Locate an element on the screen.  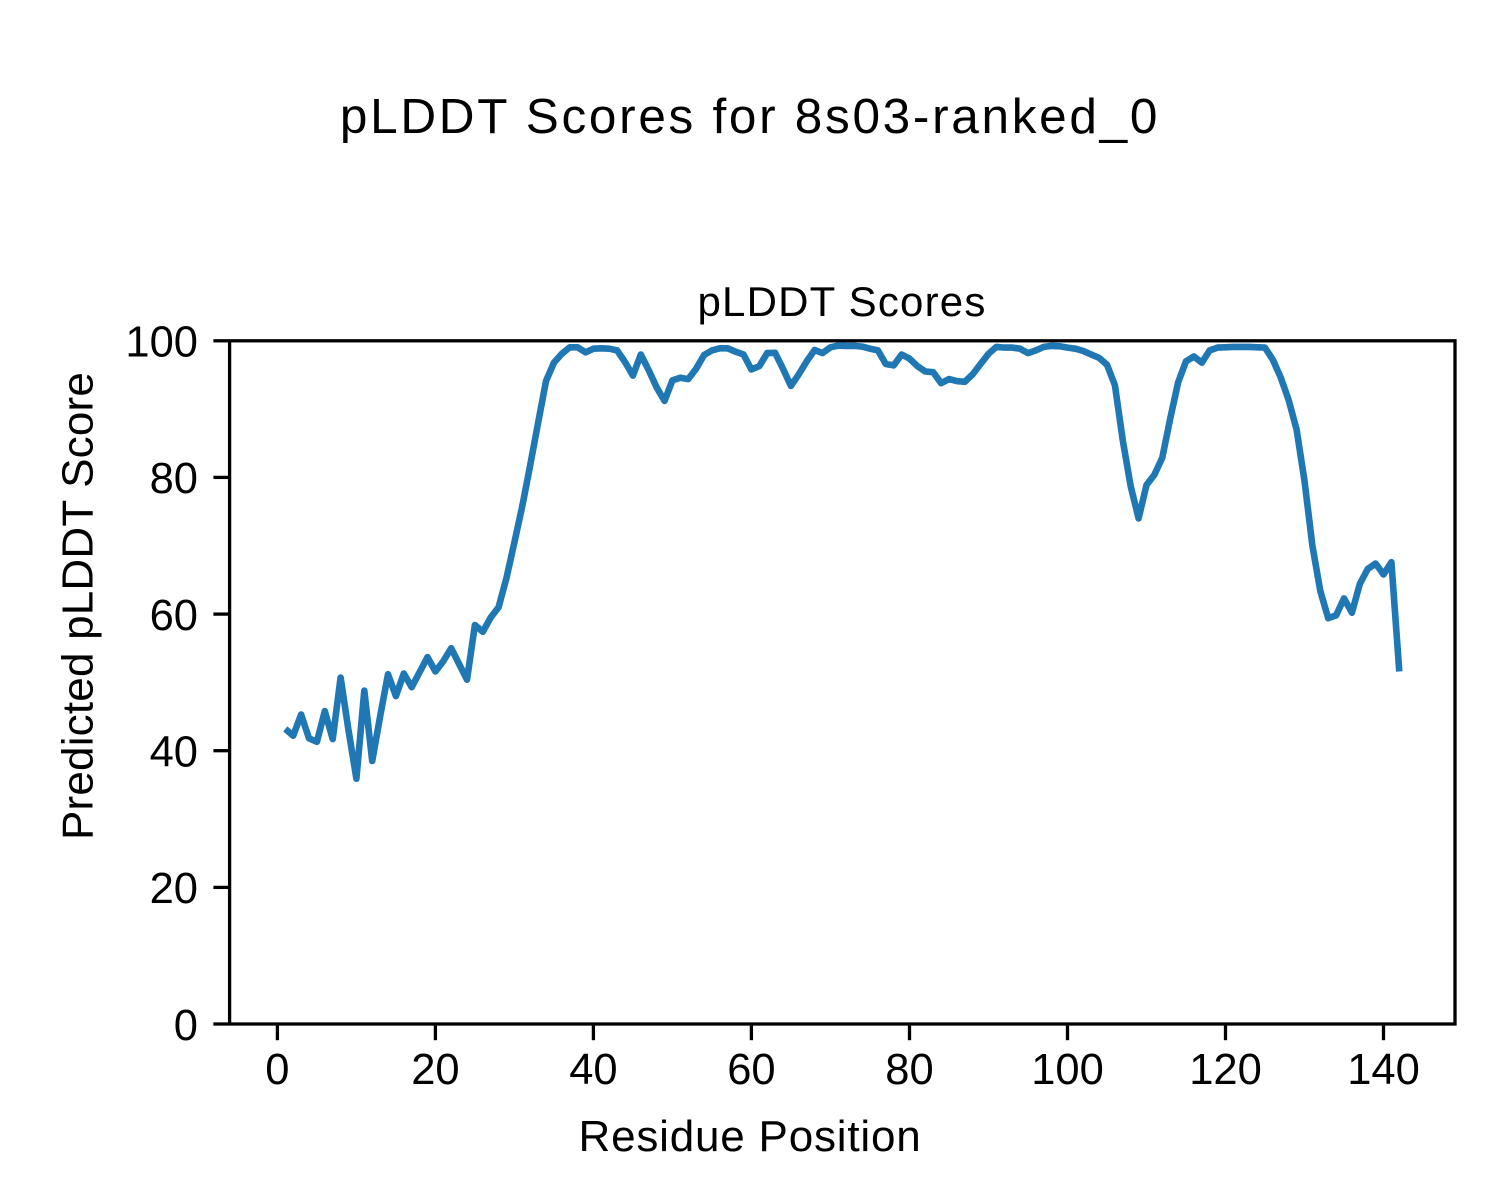
svg-text: 140 is located at coordinates (1383, 1070).